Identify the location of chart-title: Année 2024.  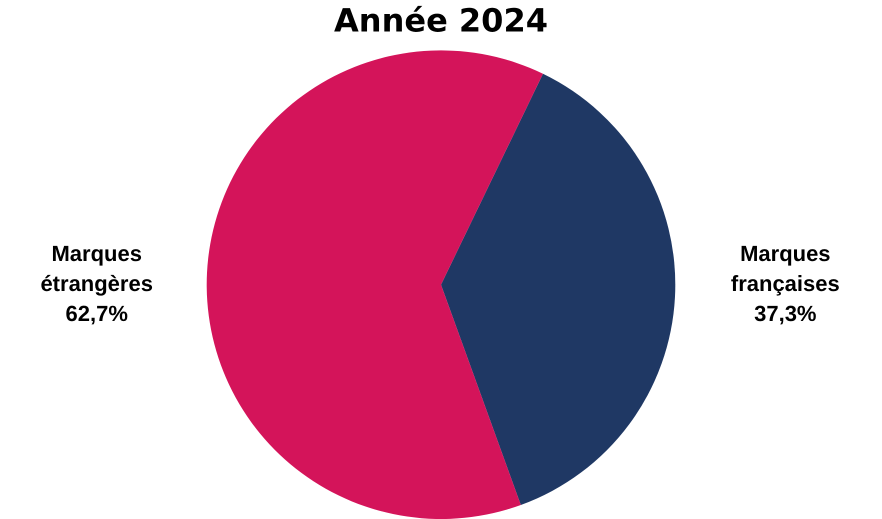
(441, 21).